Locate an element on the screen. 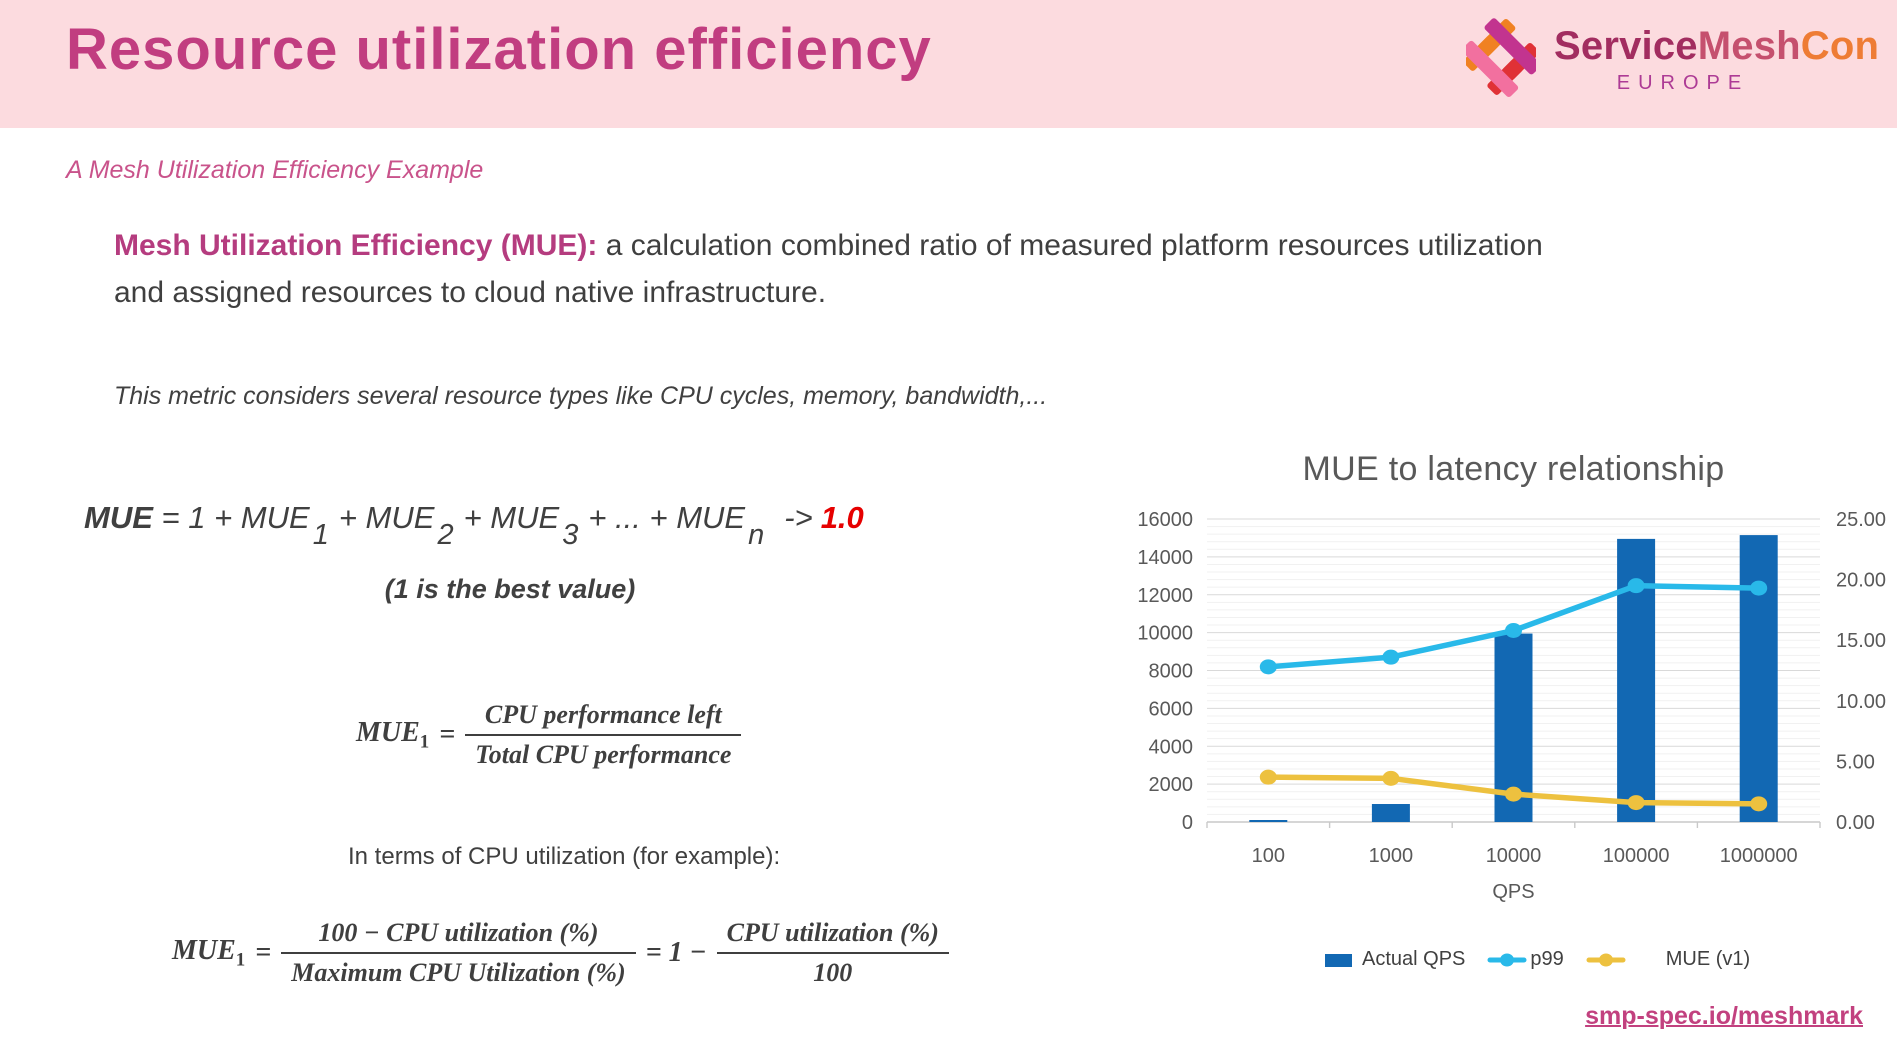 This screenshot has height=1050, width=1897. legend-label: p99 is located at coordinates (1547, 959).